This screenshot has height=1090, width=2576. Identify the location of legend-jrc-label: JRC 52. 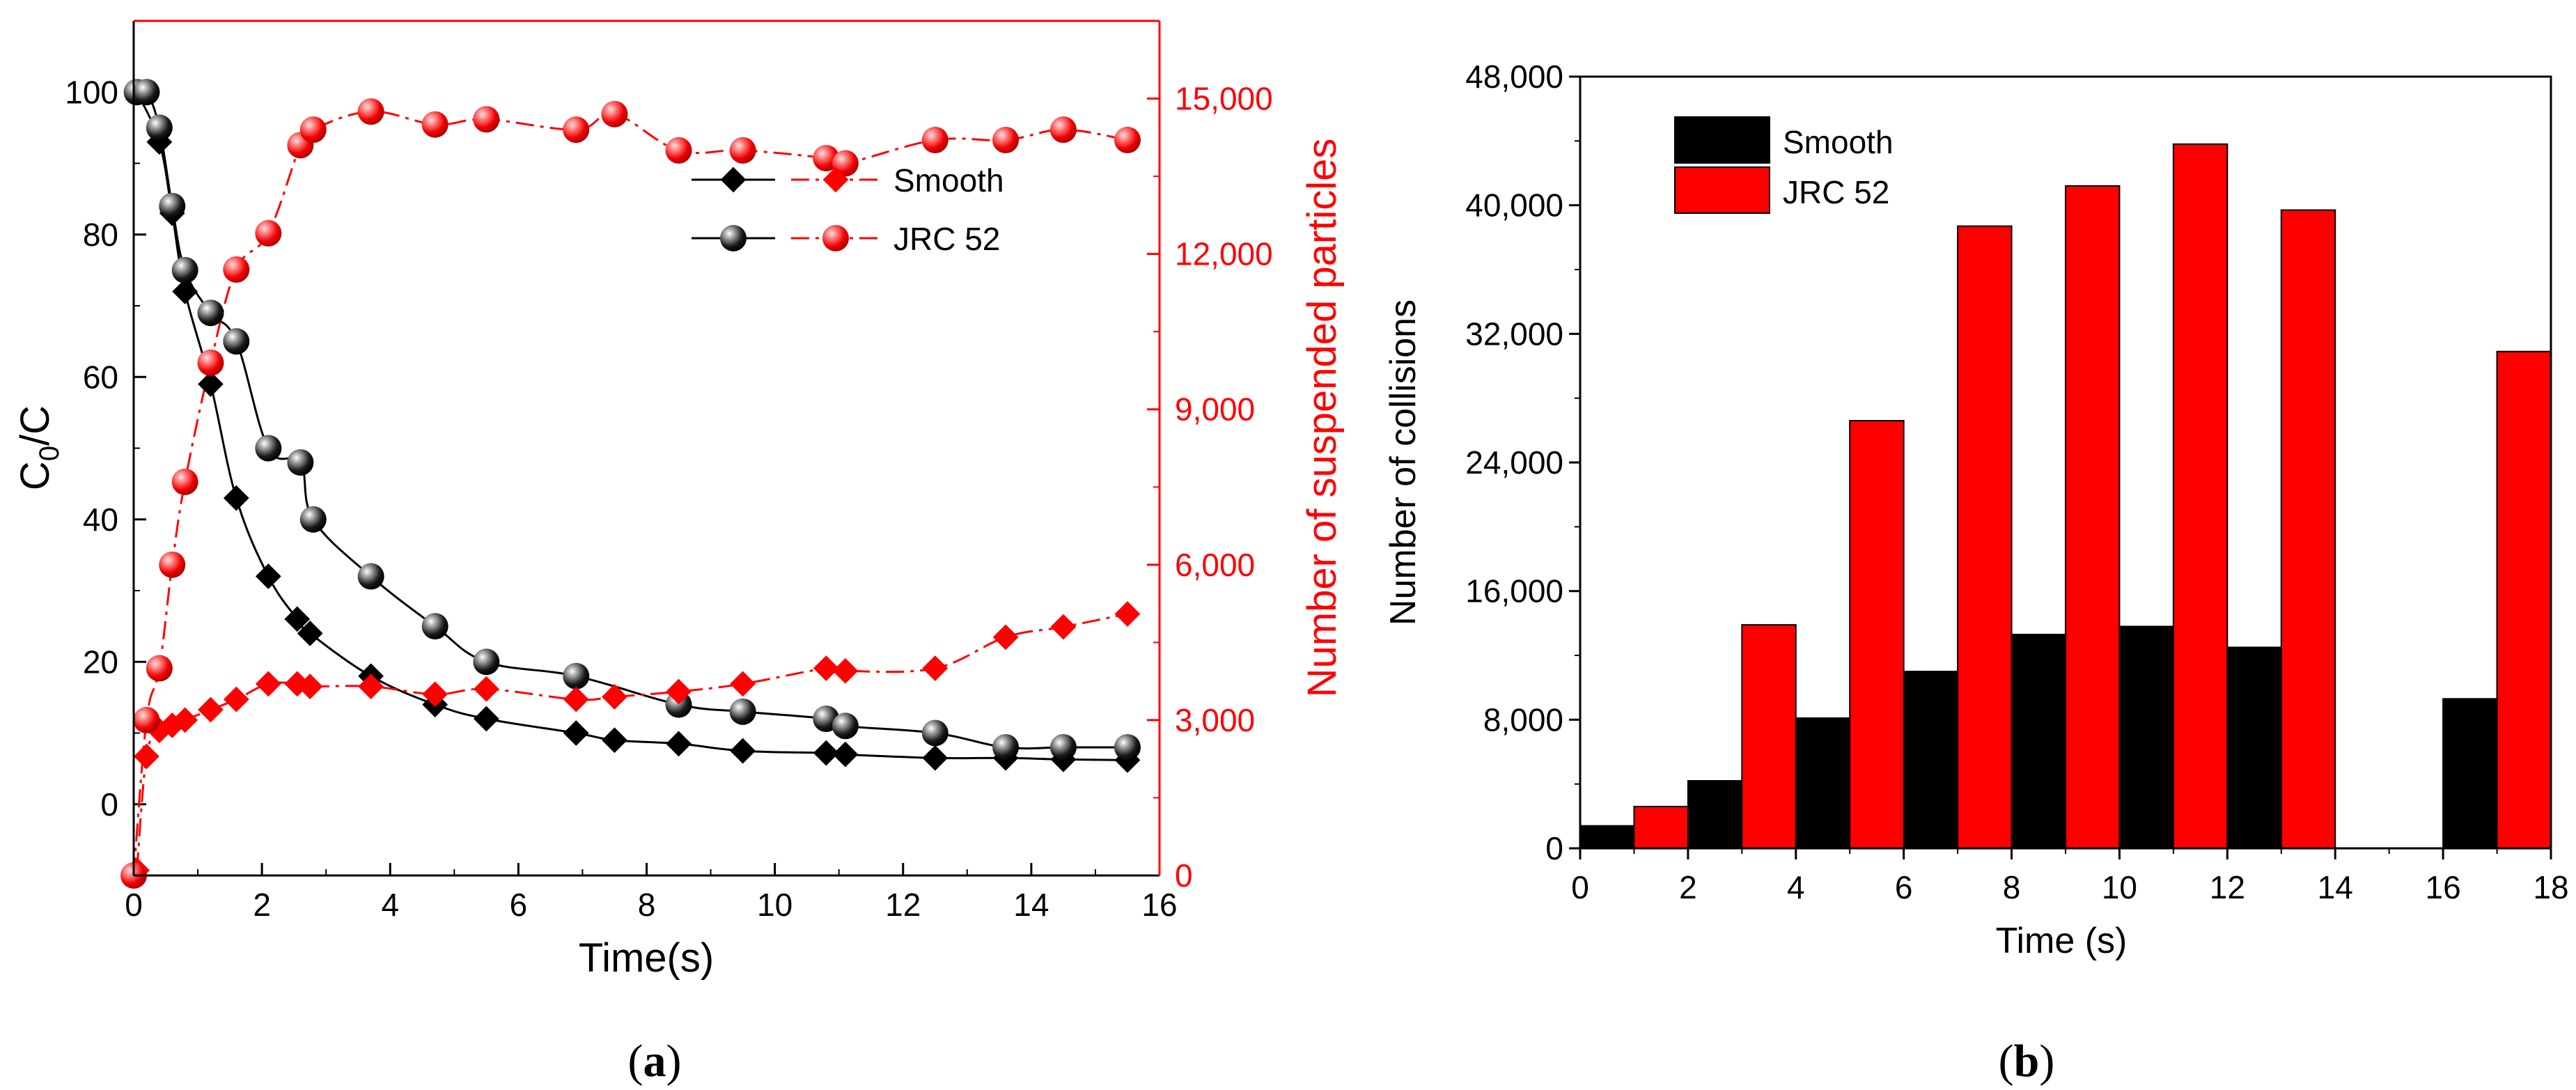
(1836, 192).